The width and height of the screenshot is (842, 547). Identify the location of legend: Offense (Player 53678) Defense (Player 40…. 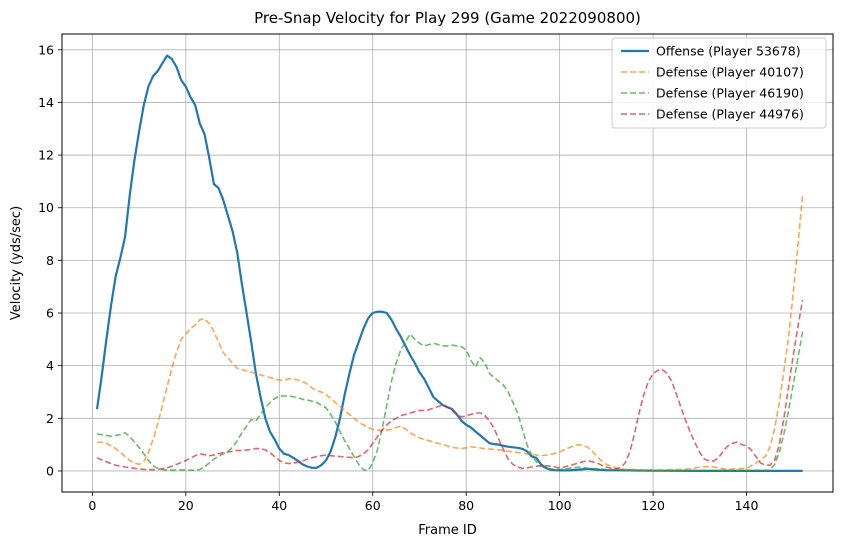
(719, 83).